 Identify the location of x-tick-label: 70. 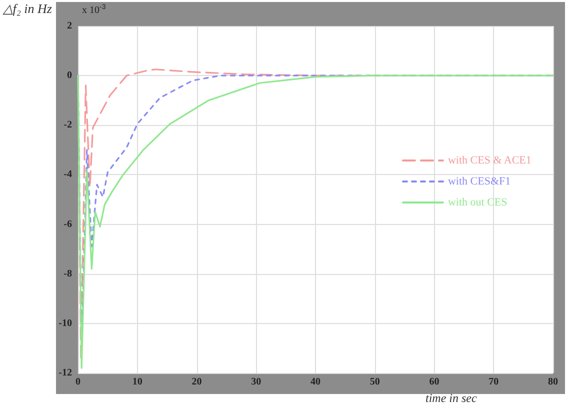
(493, 382).